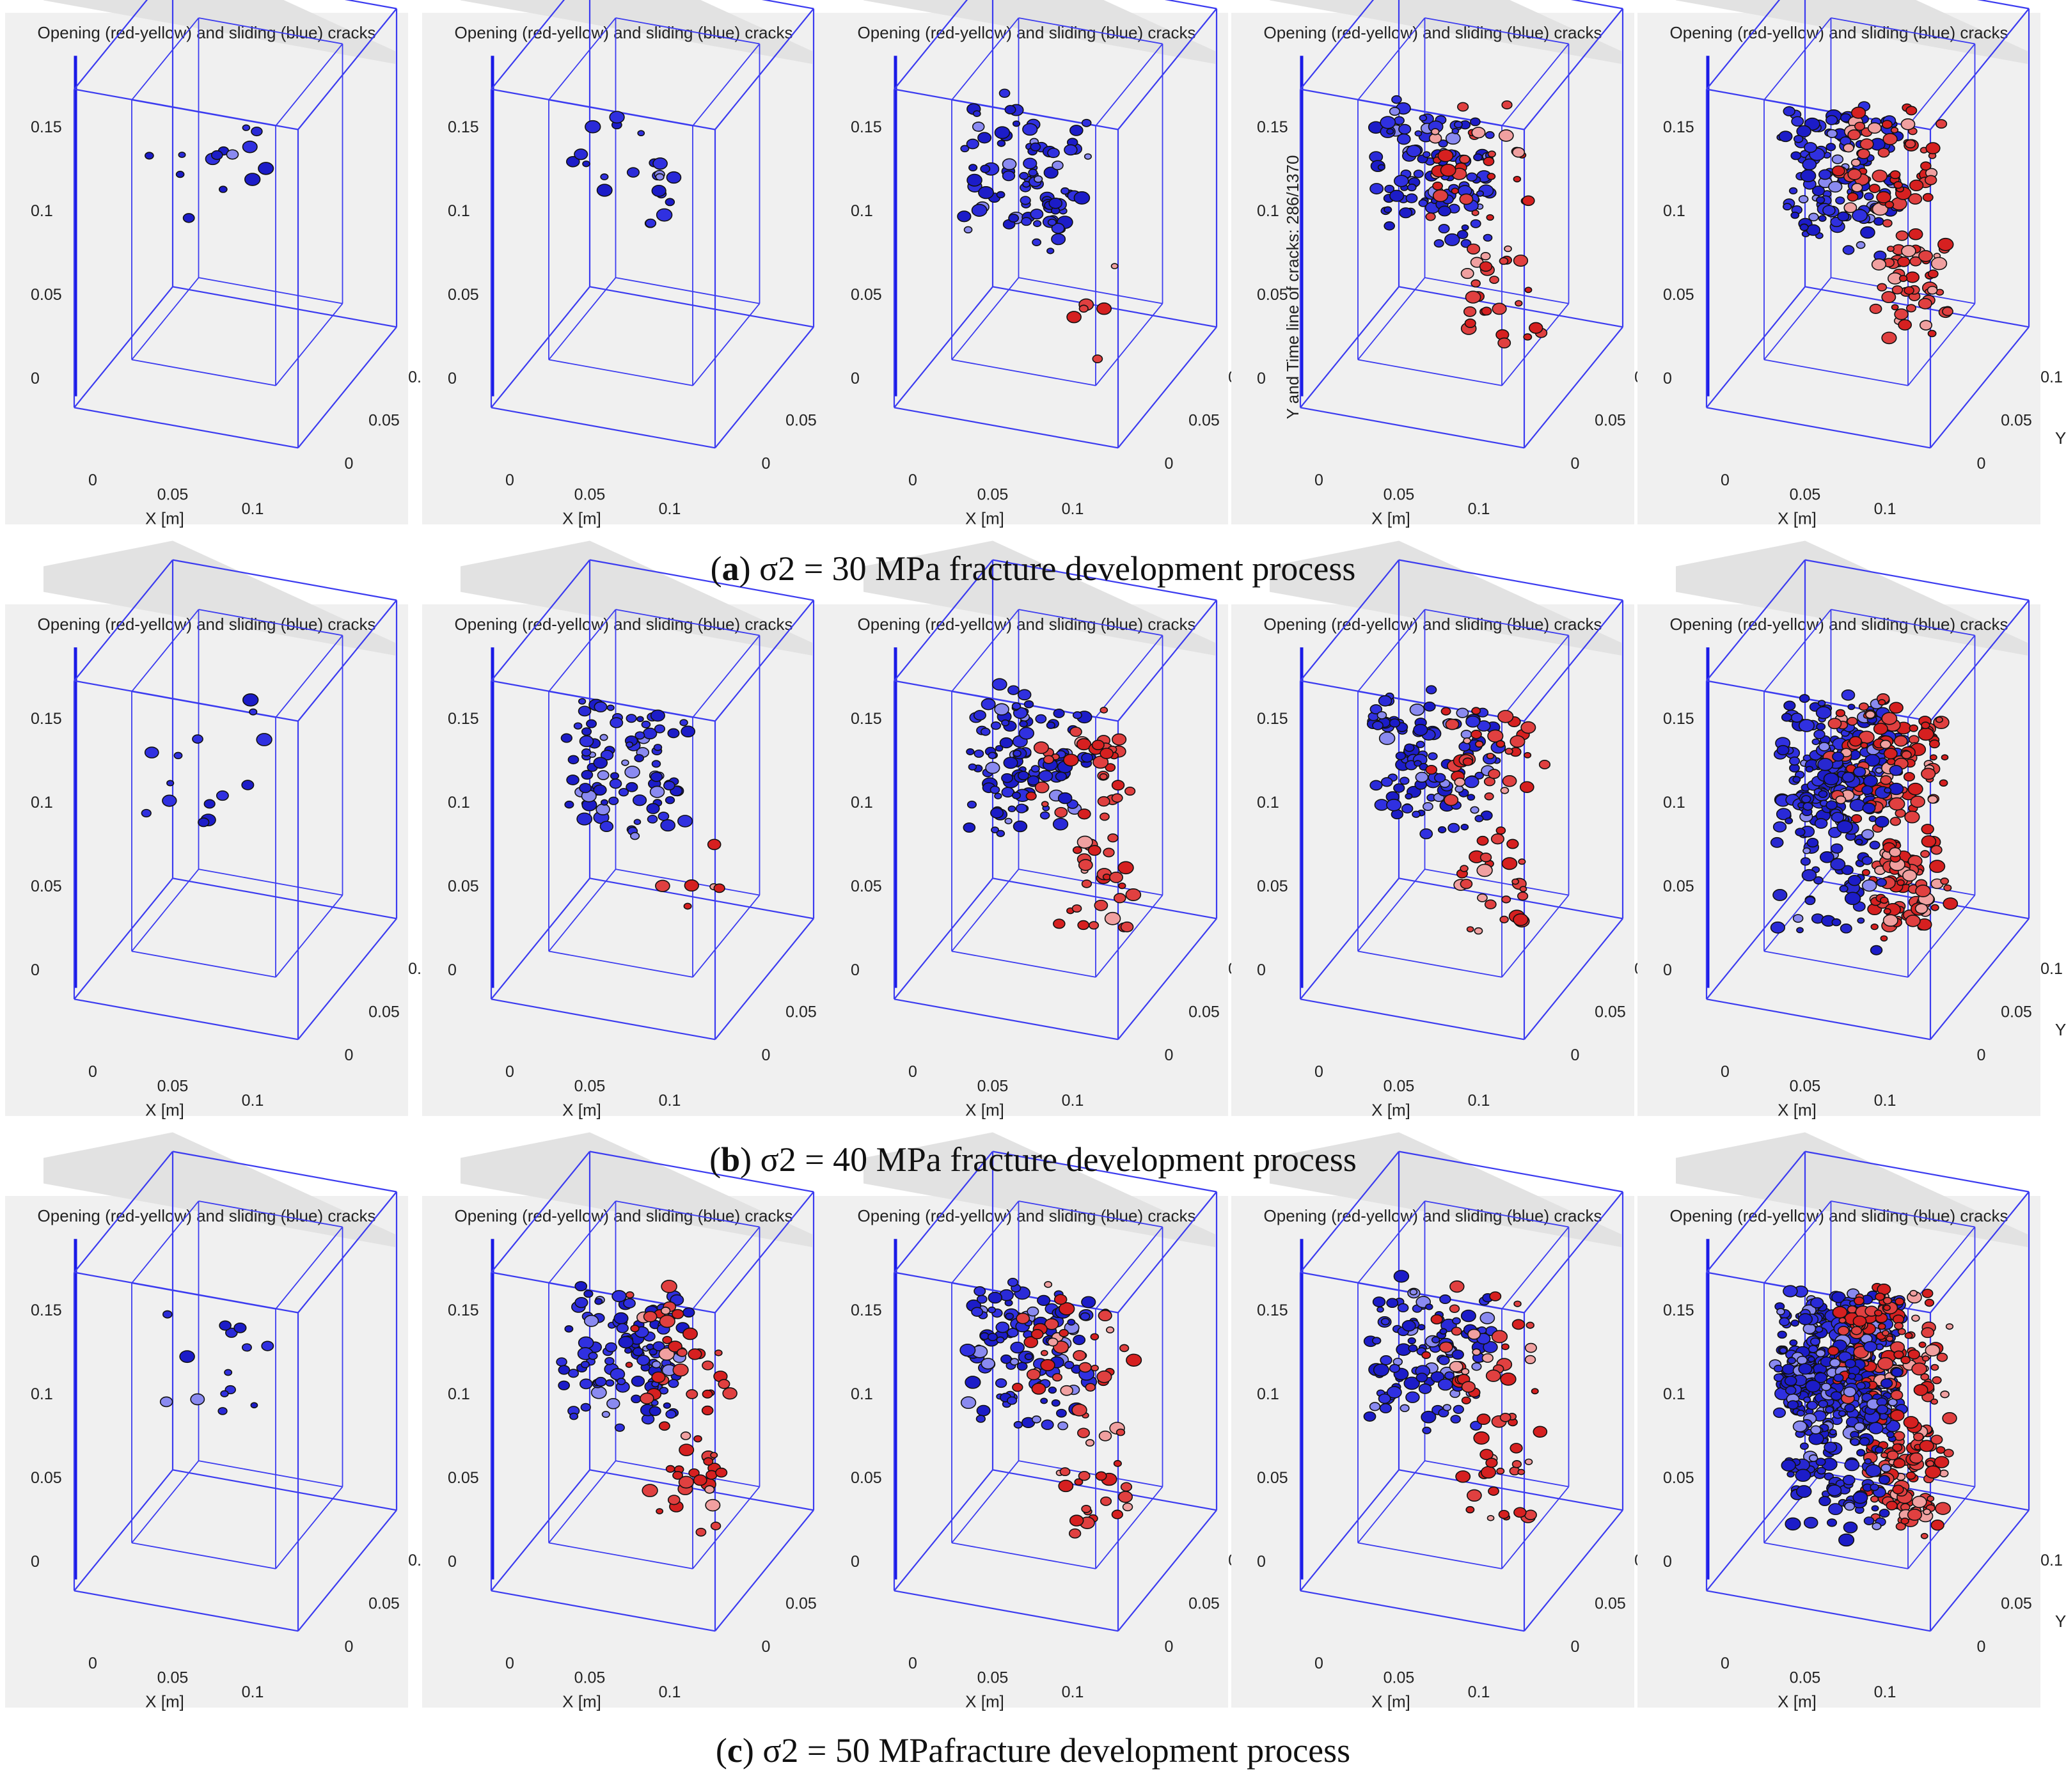  What do you see at coordinates (1479, 1101) in the screenshot?
I see `x-tick-label: 0.1` at bounding box center [1479, 1101].